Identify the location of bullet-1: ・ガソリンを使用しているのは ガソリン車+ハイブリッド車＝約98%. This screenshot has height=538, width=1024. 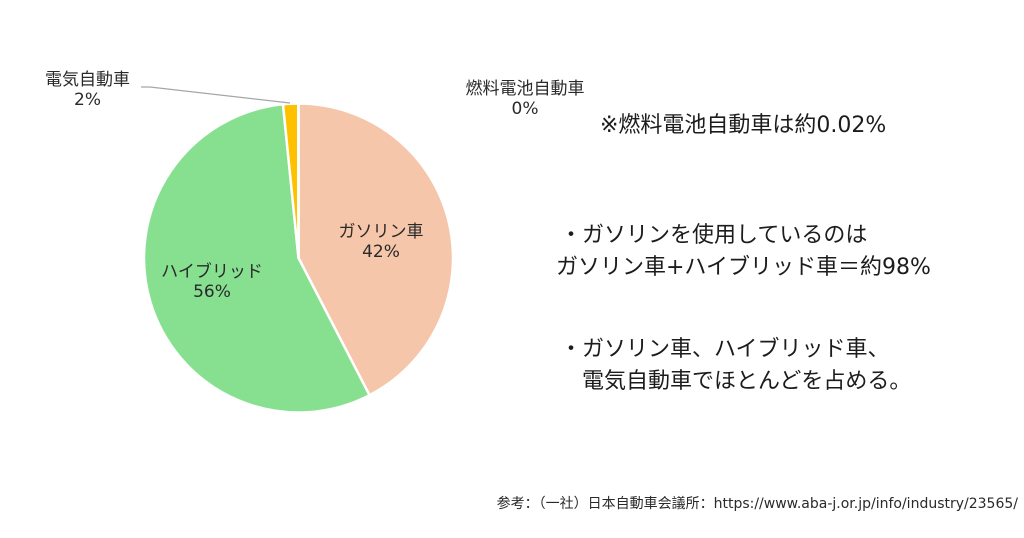
(743, 252).